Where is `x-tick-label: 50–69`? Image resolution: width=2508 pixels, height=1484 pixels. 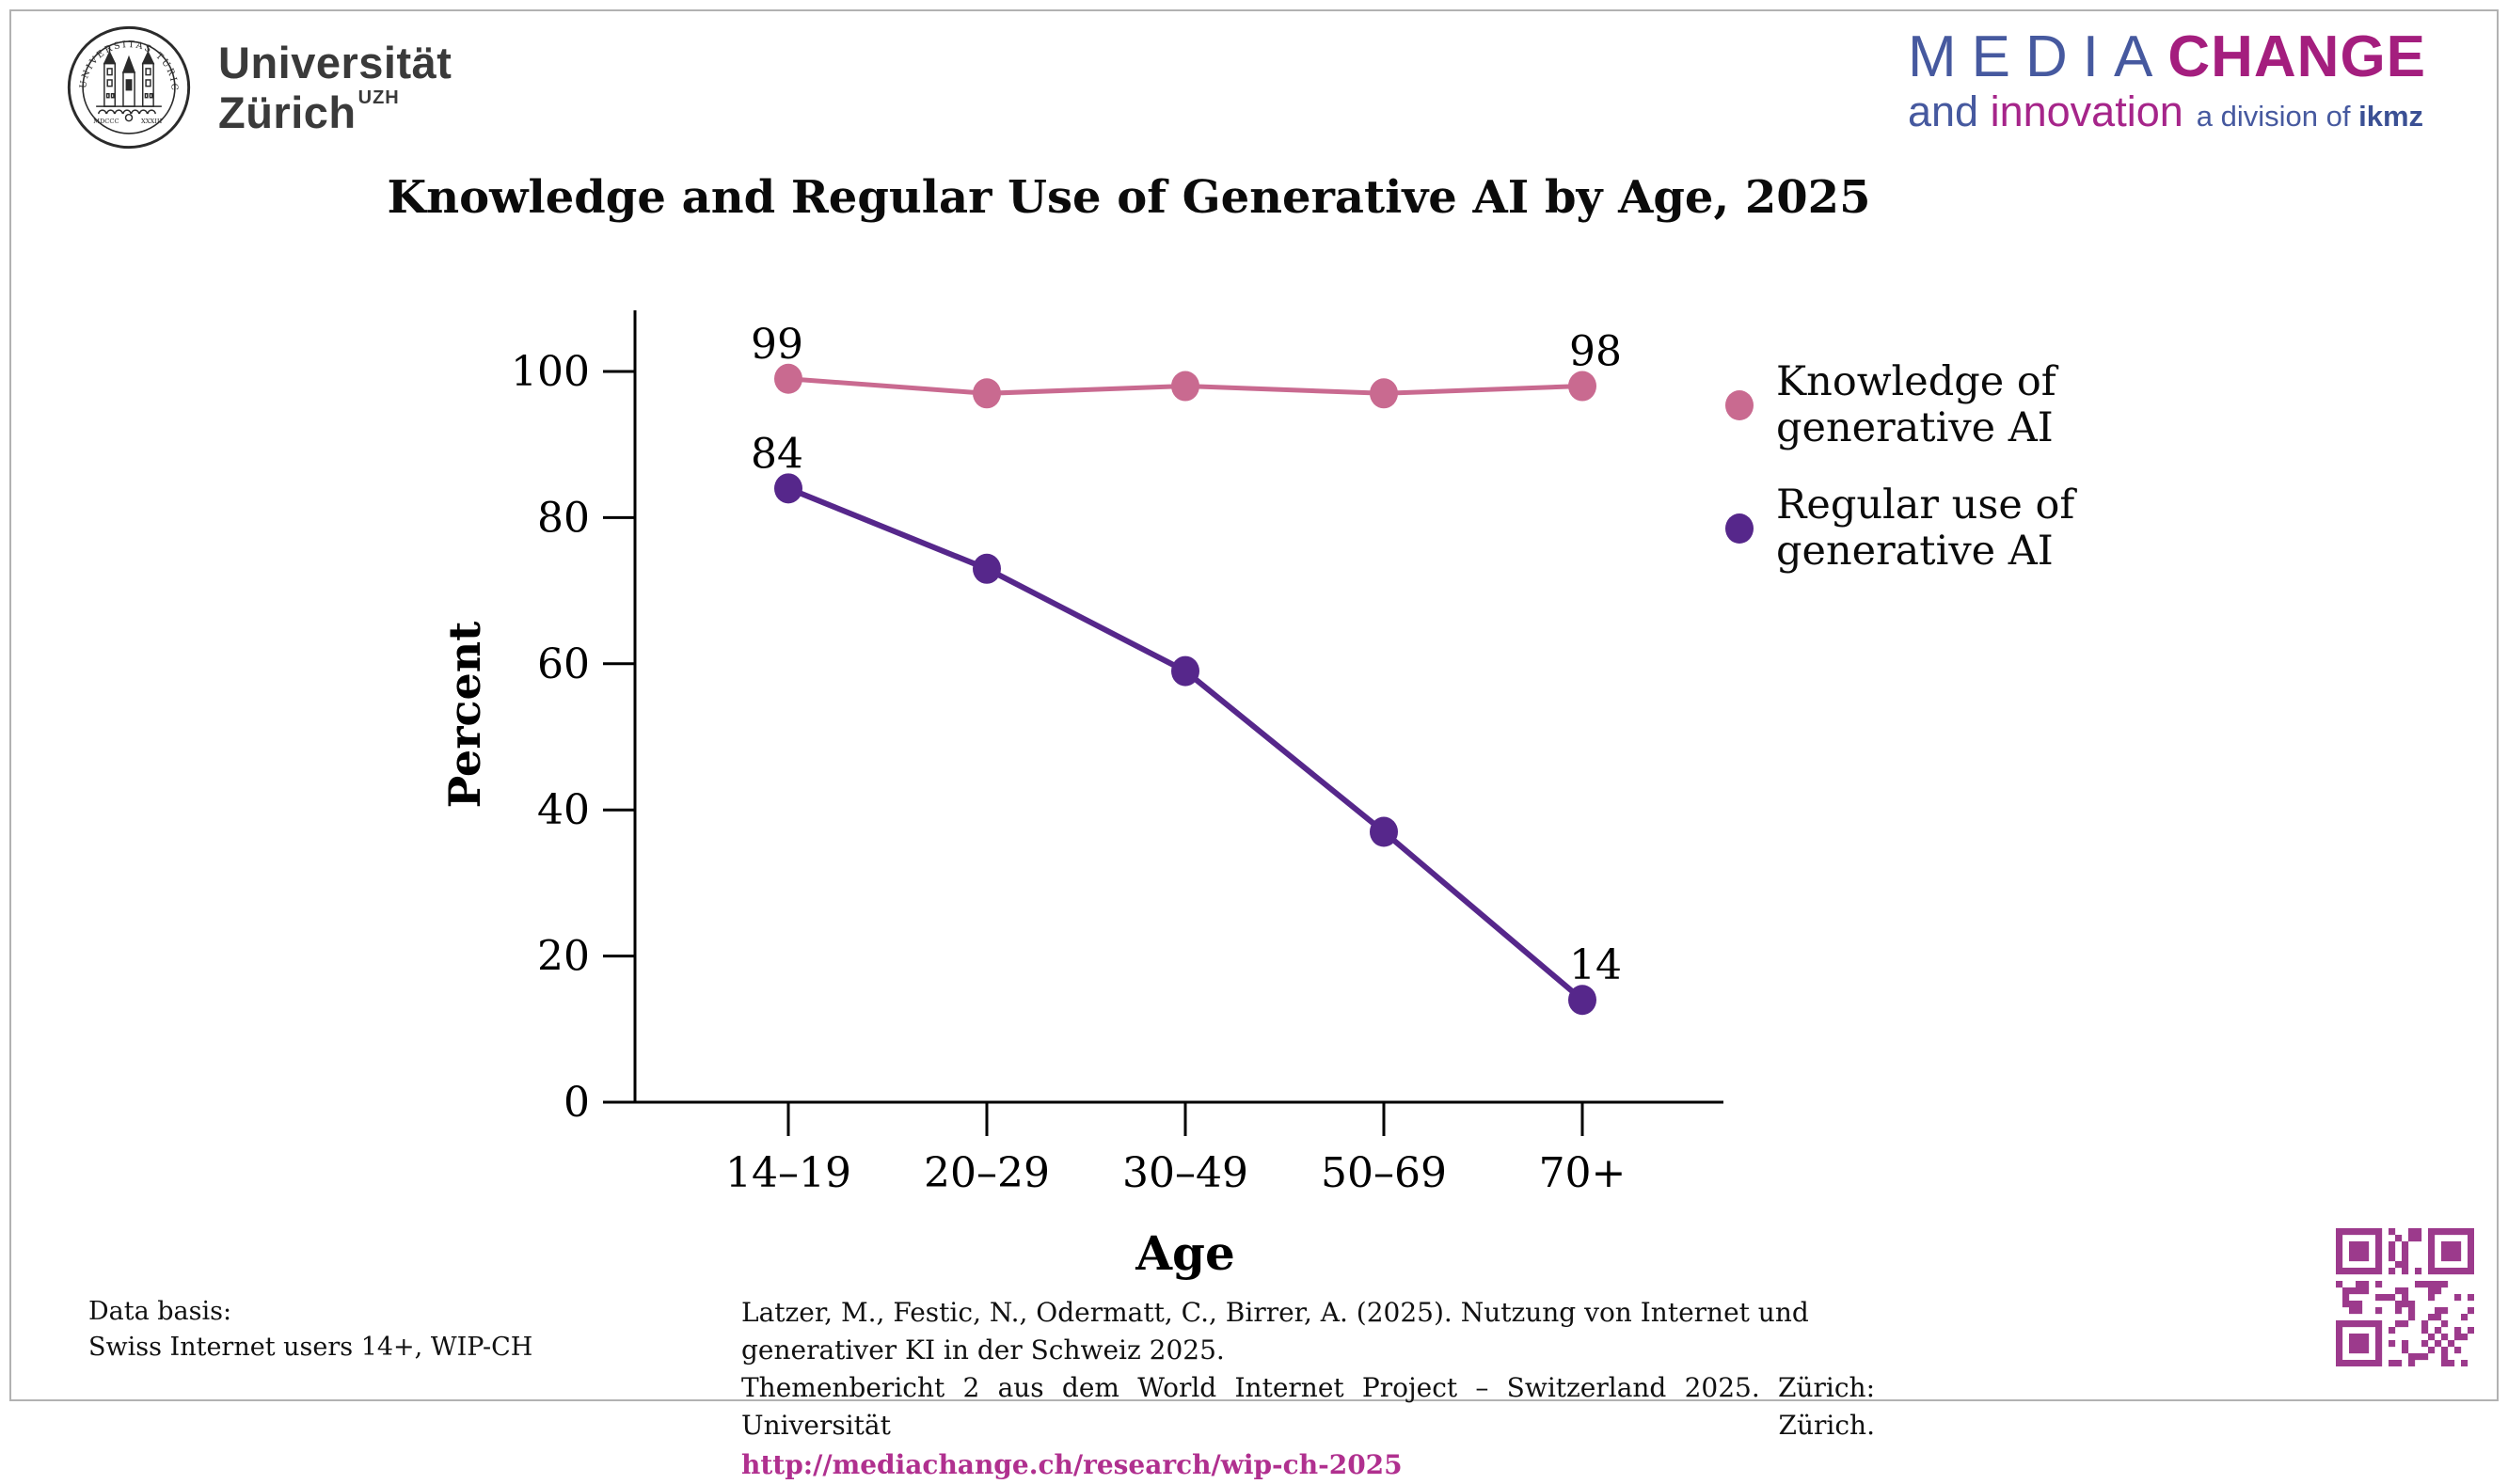 x-tick-label: 50–69 is located at coordinates (1384, 1173).